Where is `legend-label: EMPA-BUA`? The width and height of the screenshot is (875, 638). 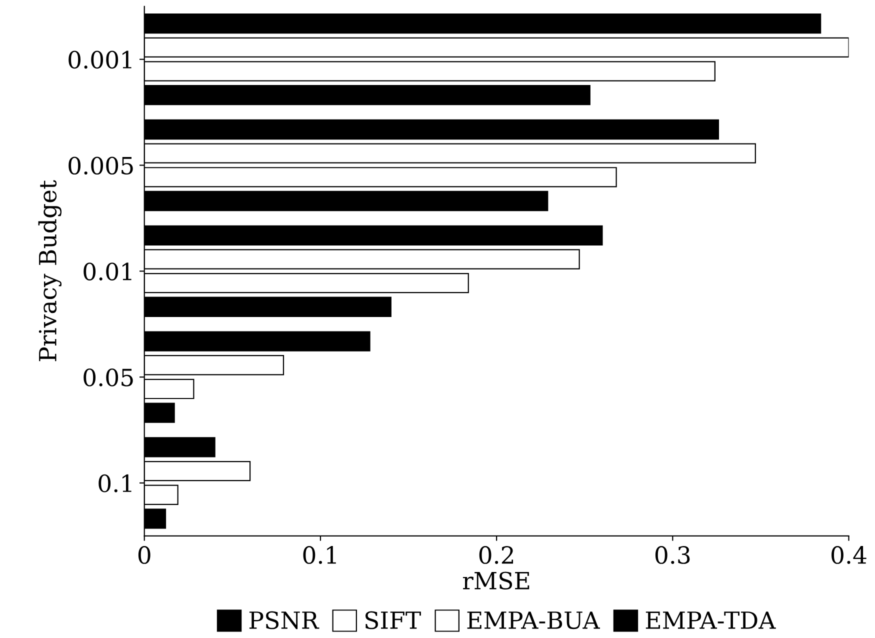 legend-label: EMPA-BUA is located at coordinates (533, 621).